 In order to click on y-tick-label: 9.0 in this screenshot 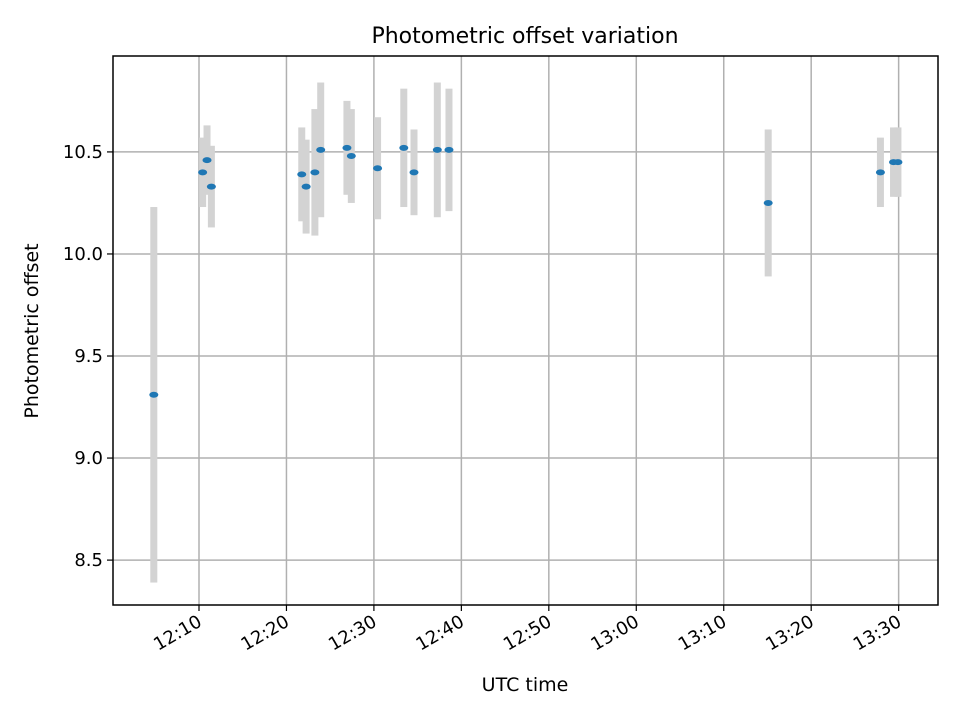, I will do `click(88, 458)`.